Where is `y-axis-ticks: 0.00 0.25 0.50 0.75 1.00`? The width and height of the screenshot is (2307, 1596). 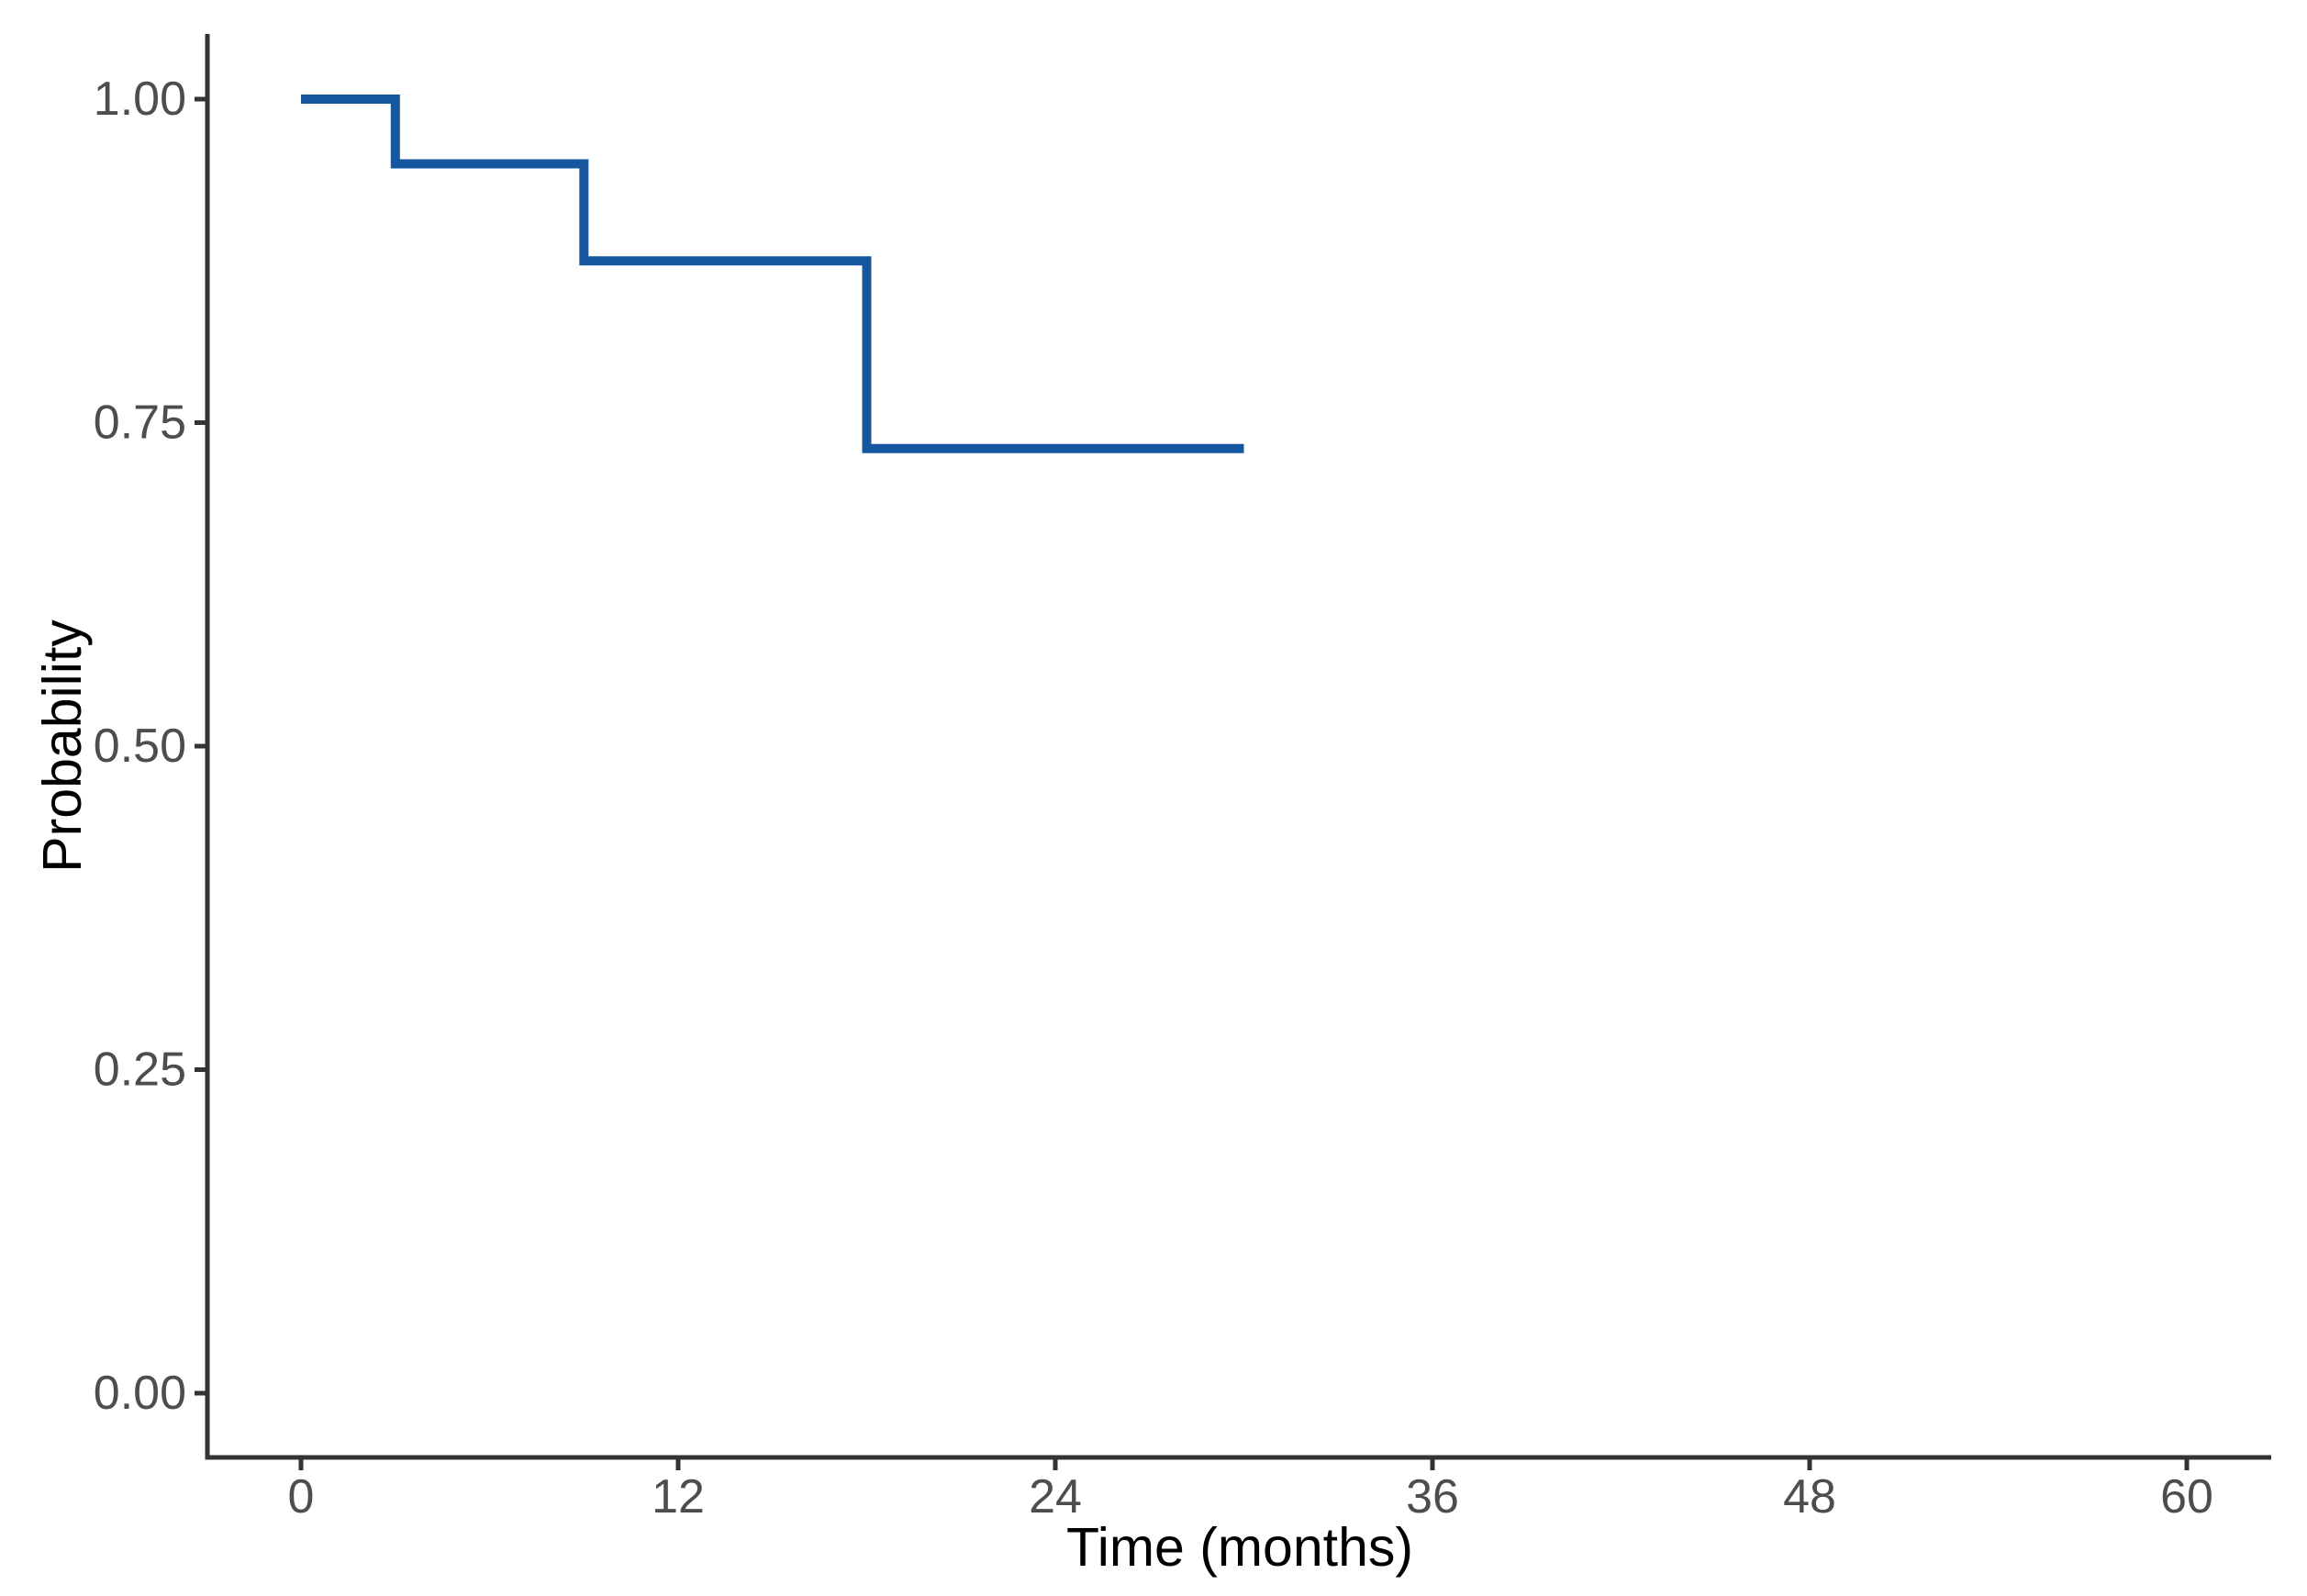 y-axis-ticks: 0.00 0.25 0.50 0.75 1.00 is located at coordinates (150, 746).